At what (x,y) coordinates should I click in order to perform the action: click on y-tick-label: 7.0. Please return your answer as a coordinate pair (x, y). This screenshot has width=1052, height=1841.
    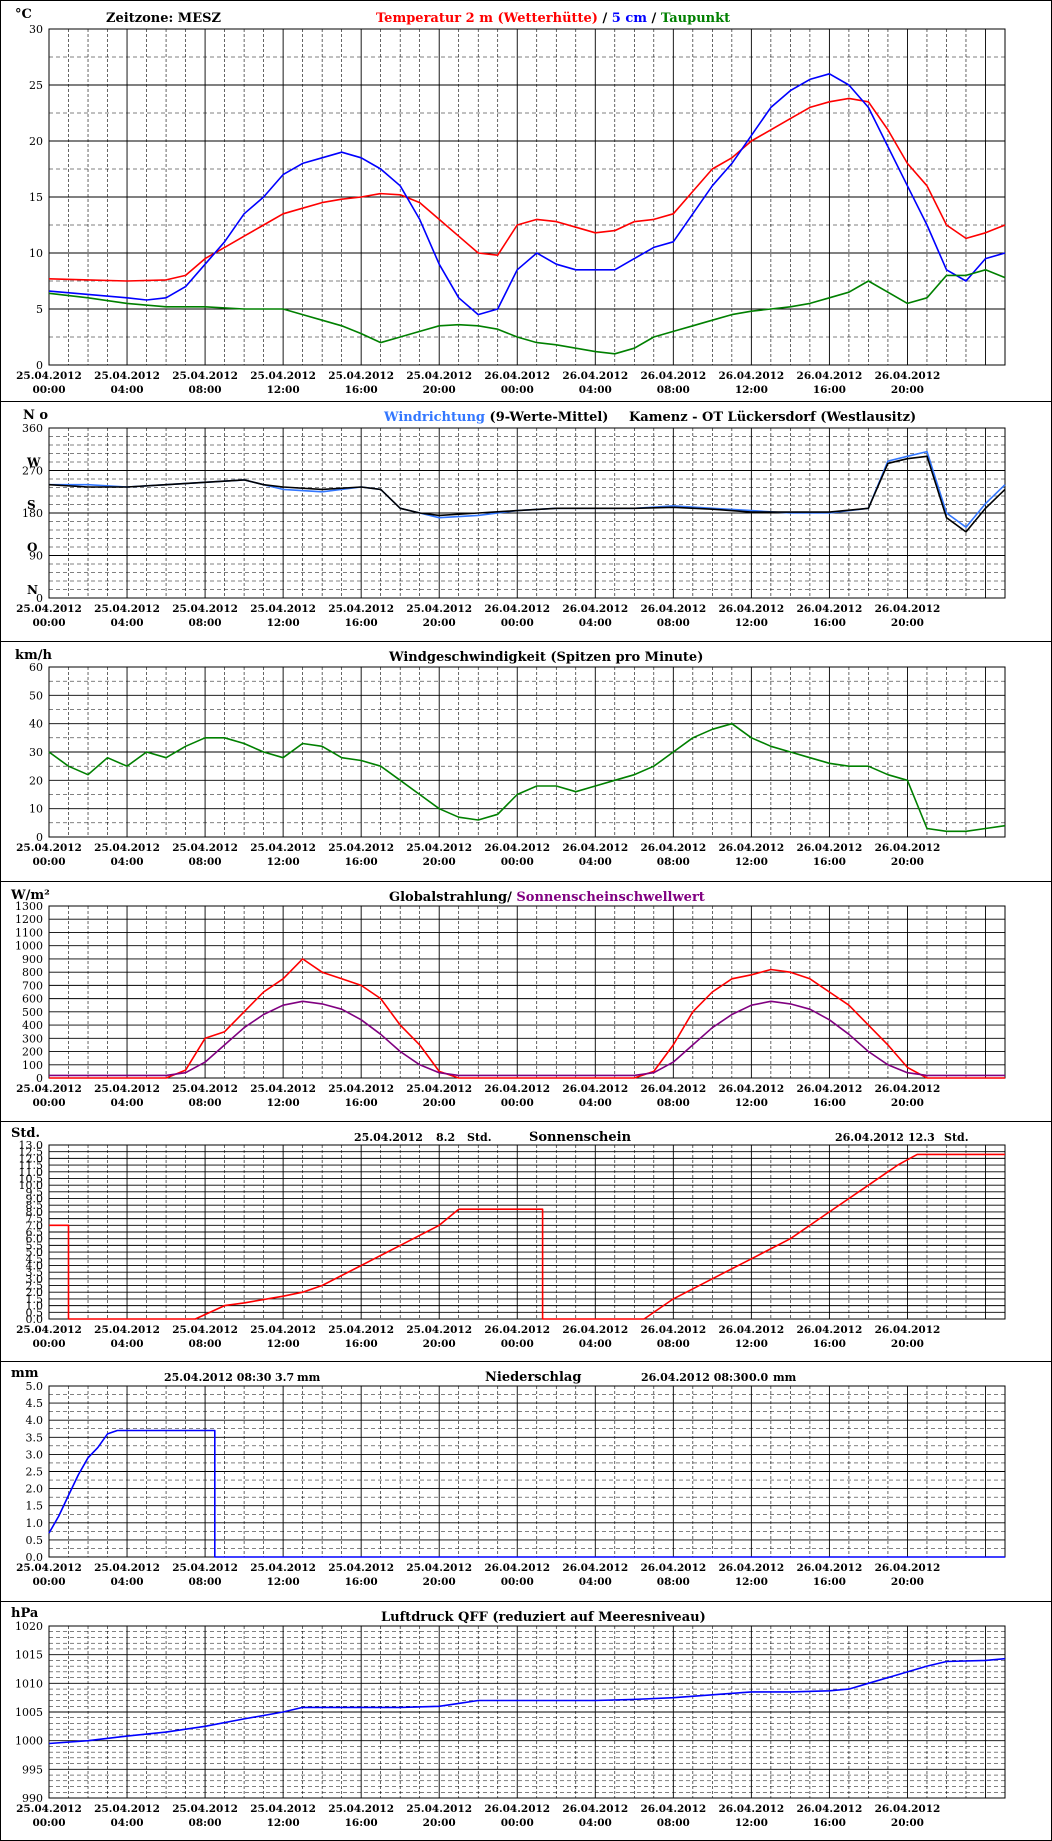
    Looking at the image, I should click on (35, 1225).